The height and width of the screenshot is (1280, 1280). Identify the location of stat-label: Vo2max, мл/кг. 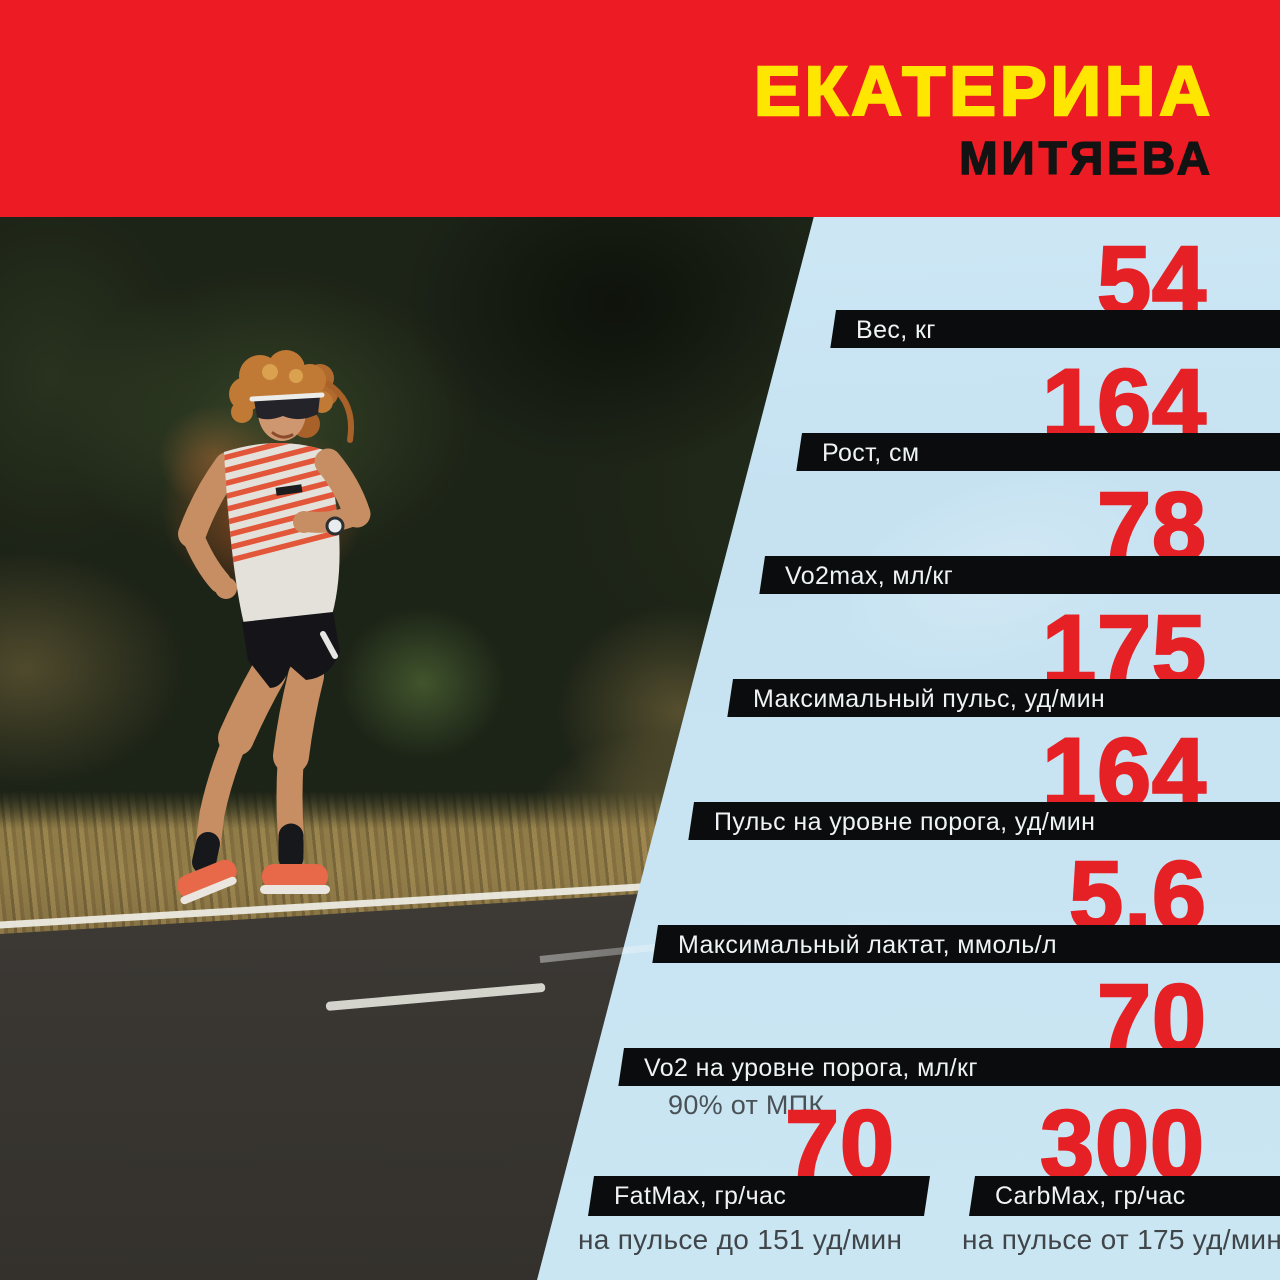
(869, 576).